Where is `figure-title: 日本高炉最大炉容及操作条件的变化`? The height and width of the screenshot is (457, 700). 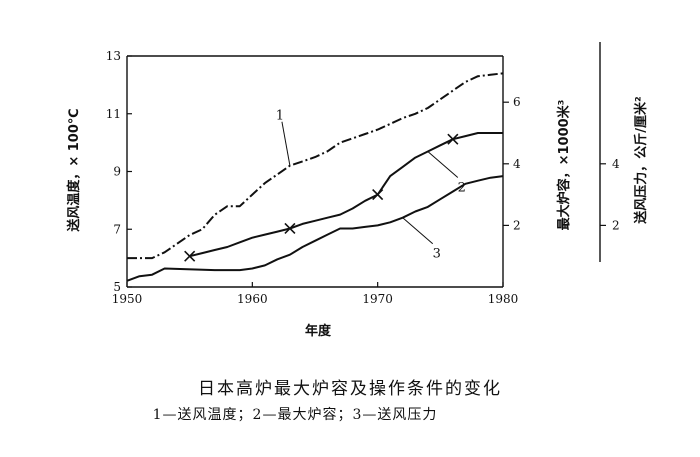 figure-title: 日本高炉最大炉容及操作条件的变化 is located at coordinates (350, 389).